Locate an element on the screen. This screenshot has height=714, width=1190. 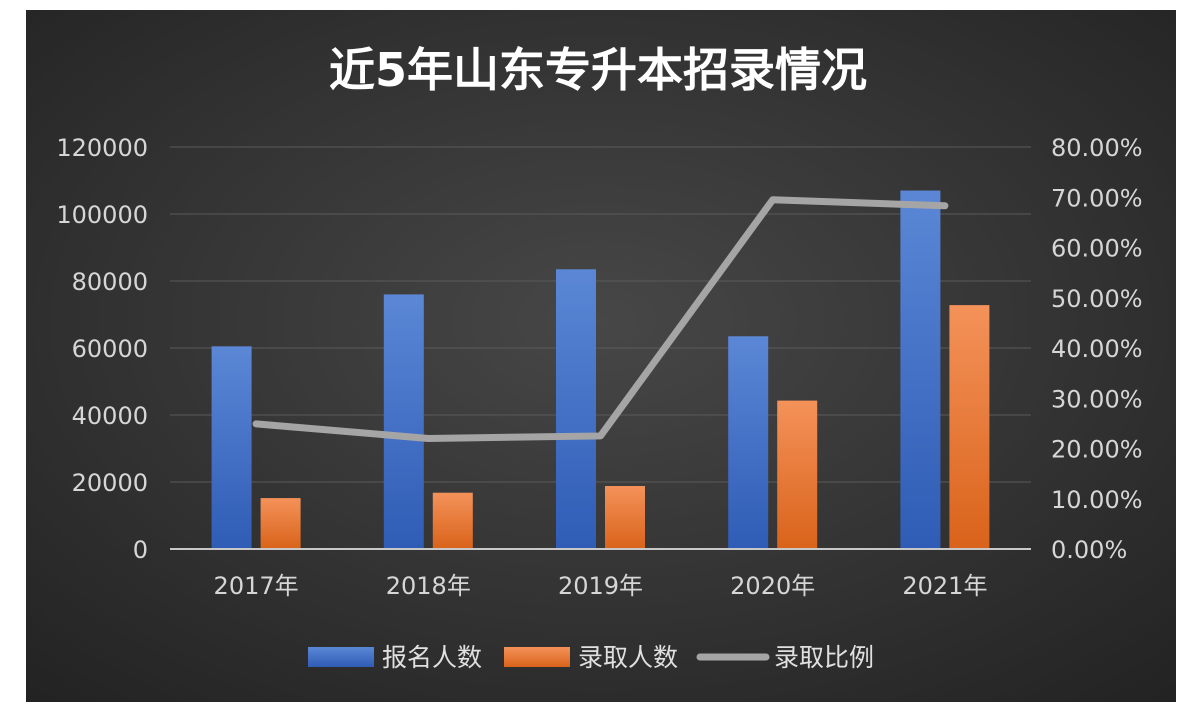
y-right-tick-label: 70.00% is located at coordinates (1097, 198).